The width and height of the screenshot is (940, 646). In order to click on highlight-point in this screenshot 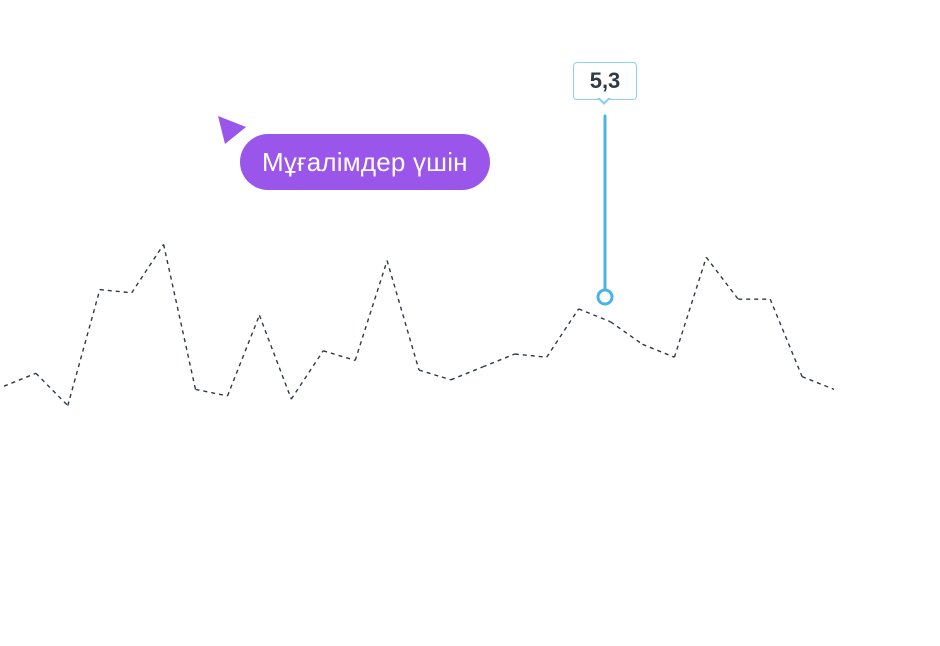, I will do `click(605, 297)`.